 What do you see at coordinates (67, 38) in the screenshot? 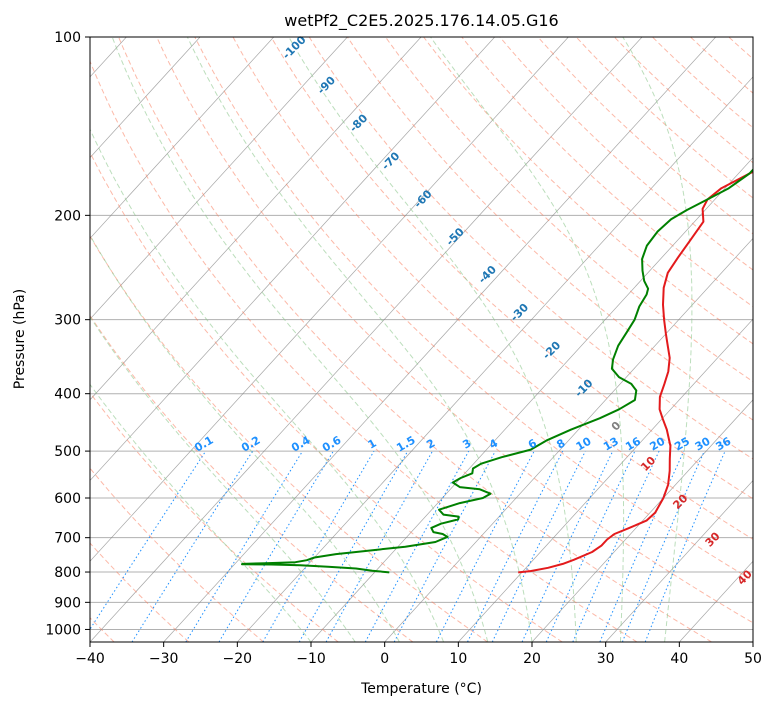
I see `y-tick-label: 100` at bounding box center [67, 38].